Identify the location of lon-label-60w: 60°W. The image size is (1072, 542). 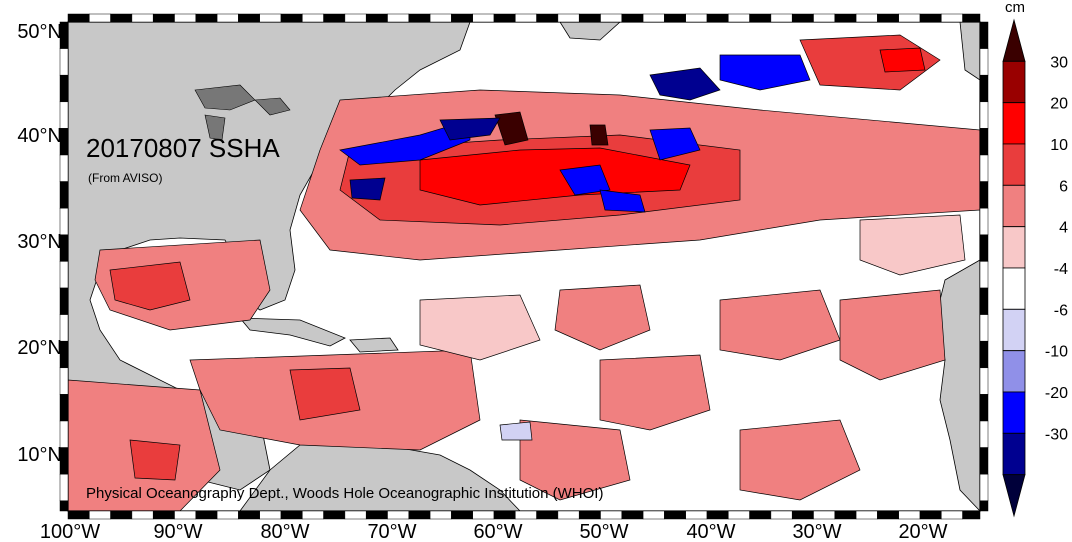
(497, 531).